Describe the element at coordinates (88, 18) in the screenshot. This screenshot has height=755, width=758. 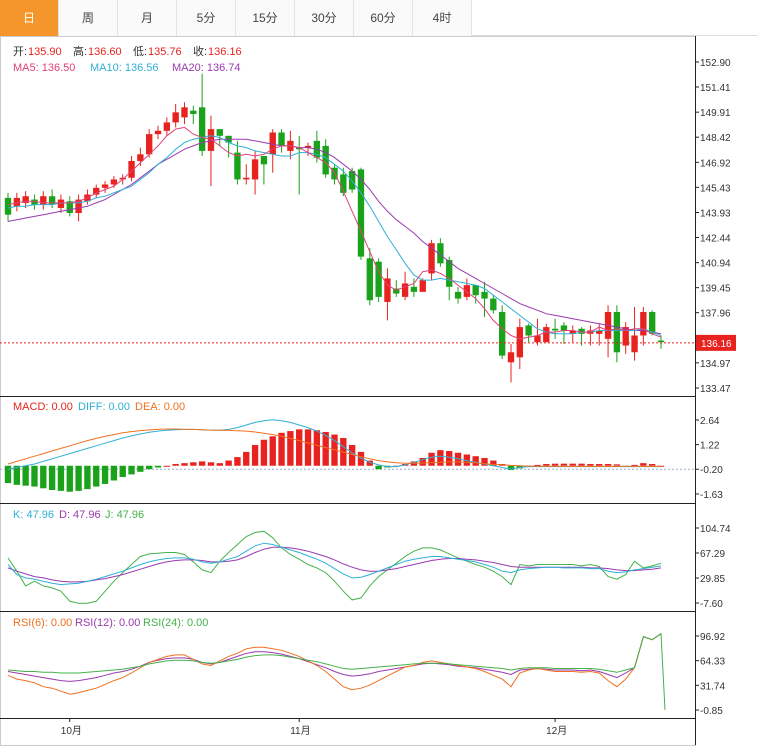
I see `tab-1: 周` at that location.